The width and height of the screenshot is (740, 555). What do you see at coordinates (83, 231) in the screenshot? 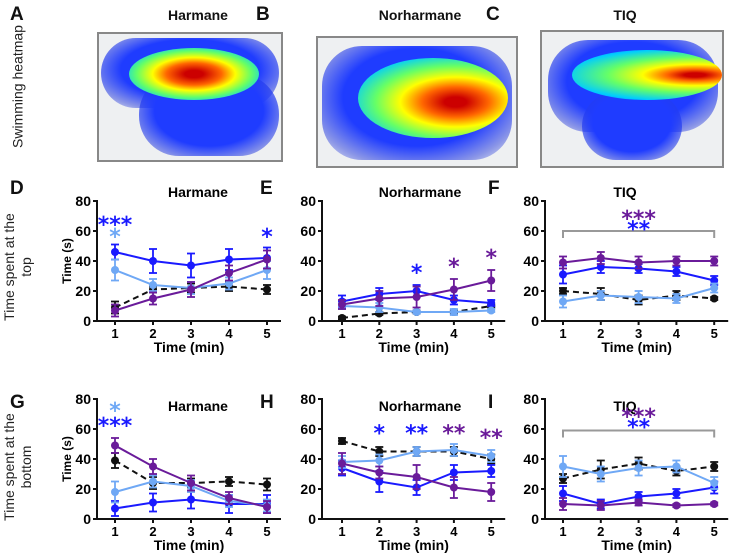
I see `y-tick-label-d: 60` at bounding box center [83, 231].